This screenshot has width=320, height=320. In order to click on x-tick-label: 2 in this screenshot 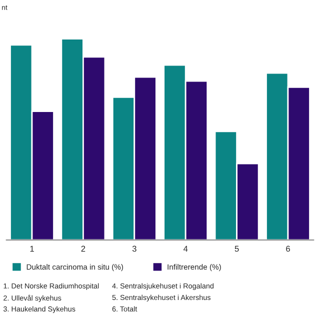, I will do `click(83, 249)`.